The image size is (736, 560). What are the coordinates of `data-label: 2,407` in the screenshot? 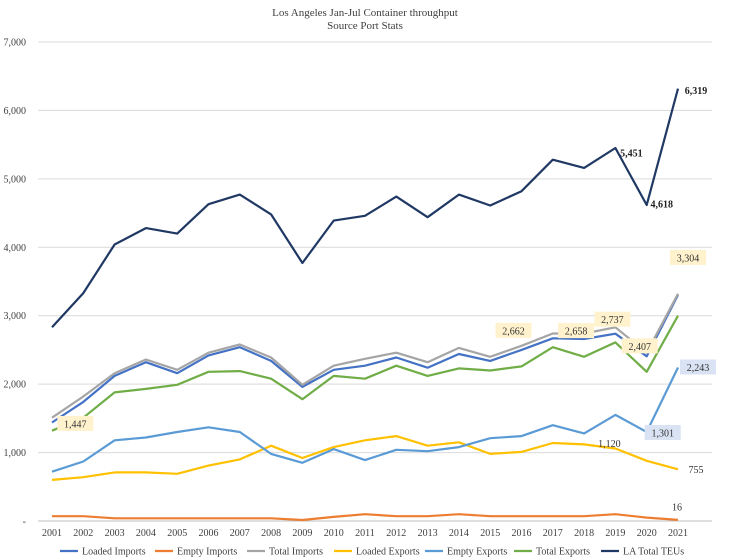 It's located at (639, 346).